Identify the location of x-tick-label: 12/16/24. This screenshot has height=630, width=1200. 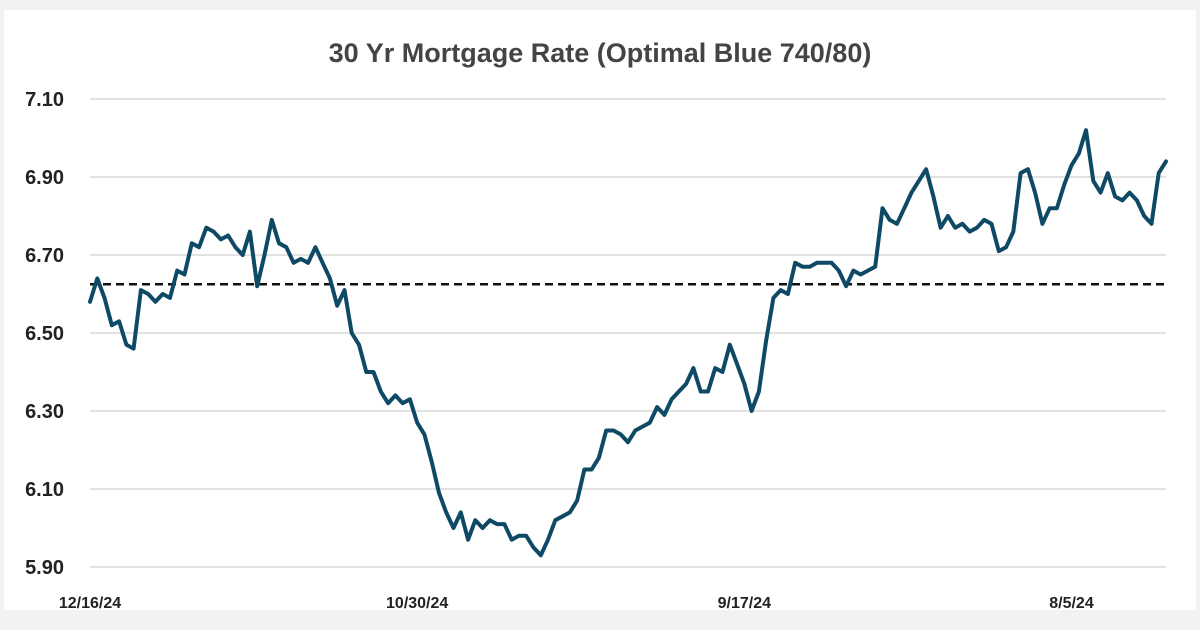
(90, 602).